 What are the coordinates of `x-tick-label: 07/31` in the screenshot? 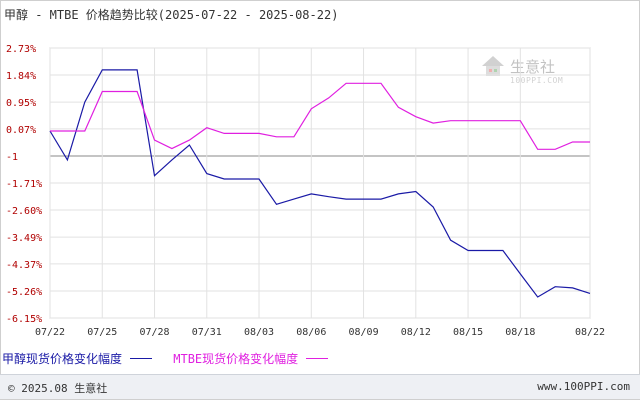 It's located at (207, 332).